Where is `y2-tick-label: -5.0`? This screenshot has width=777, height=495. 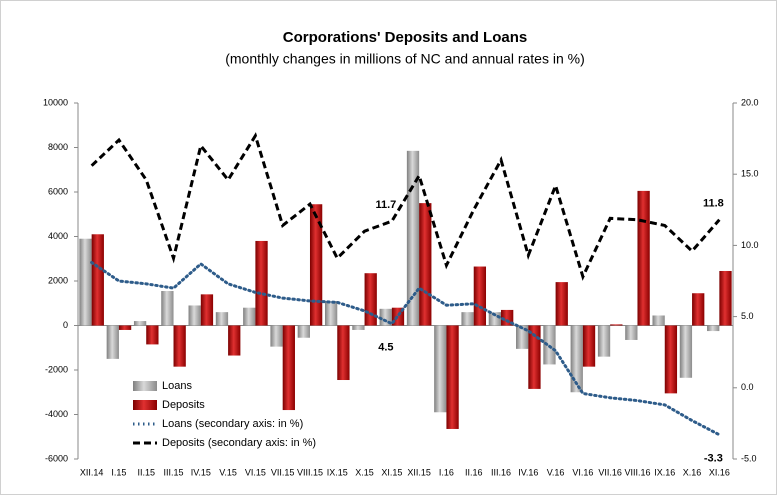 y2-tick-label: -5.0 is located at coordinates (749, 458).